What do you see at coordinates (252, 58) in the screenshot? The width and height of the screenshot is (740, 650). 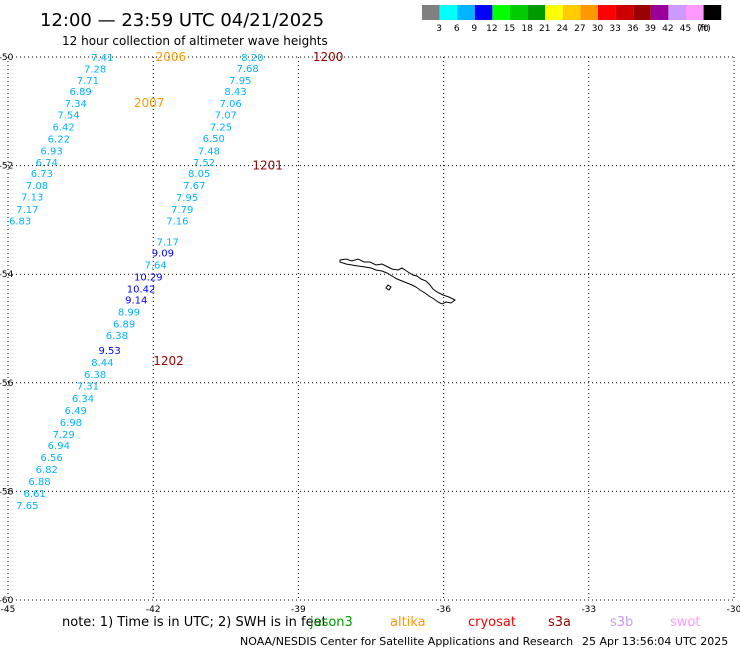 I see `wave-height-value: 8.20` at bounding box center [252, 58].